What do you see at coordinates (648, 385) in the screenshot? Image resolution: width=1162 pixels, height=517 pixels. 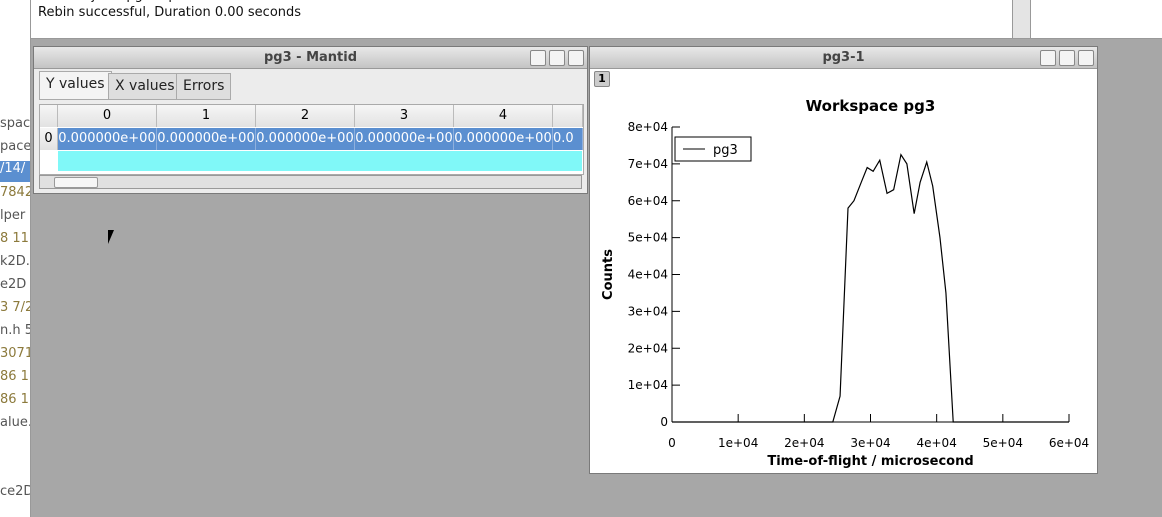 I see `y-tick-label: 1e+04` at bounding box center [648, 385].